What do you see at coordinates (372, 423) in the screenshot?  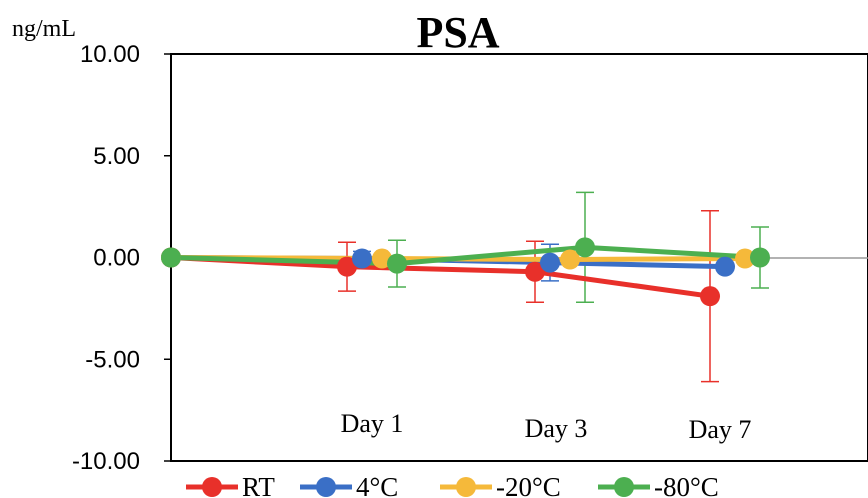 I see `x-category-label: Day 1` at bounding box center [372, 423].